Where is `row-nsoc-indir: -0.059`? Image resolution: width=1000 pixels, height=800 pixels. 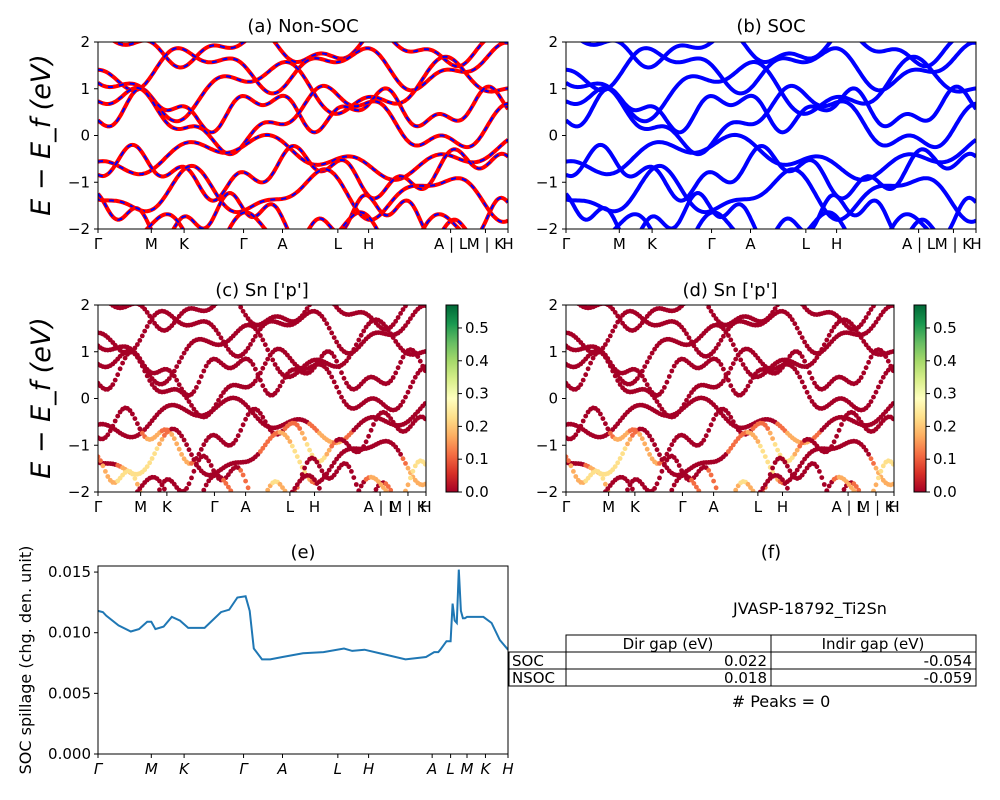 row-nsoc-indir: -0.059 is located at coordinates (948, 678).